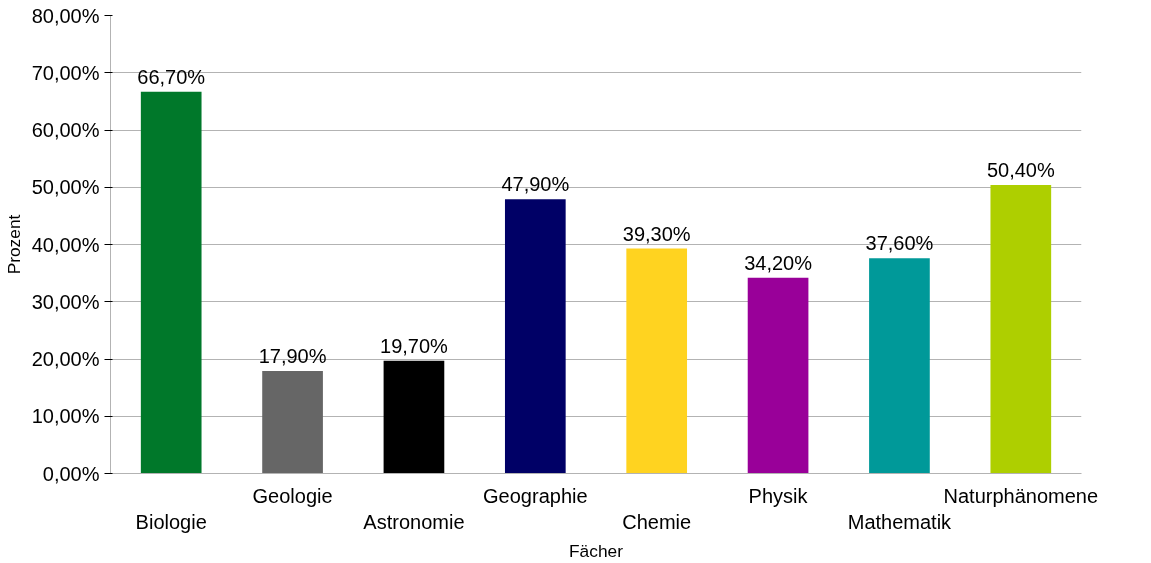  Describe the element at coordinates (65, 359) in the screenshot. I see `y-tick-label: 20,00%` at that location.